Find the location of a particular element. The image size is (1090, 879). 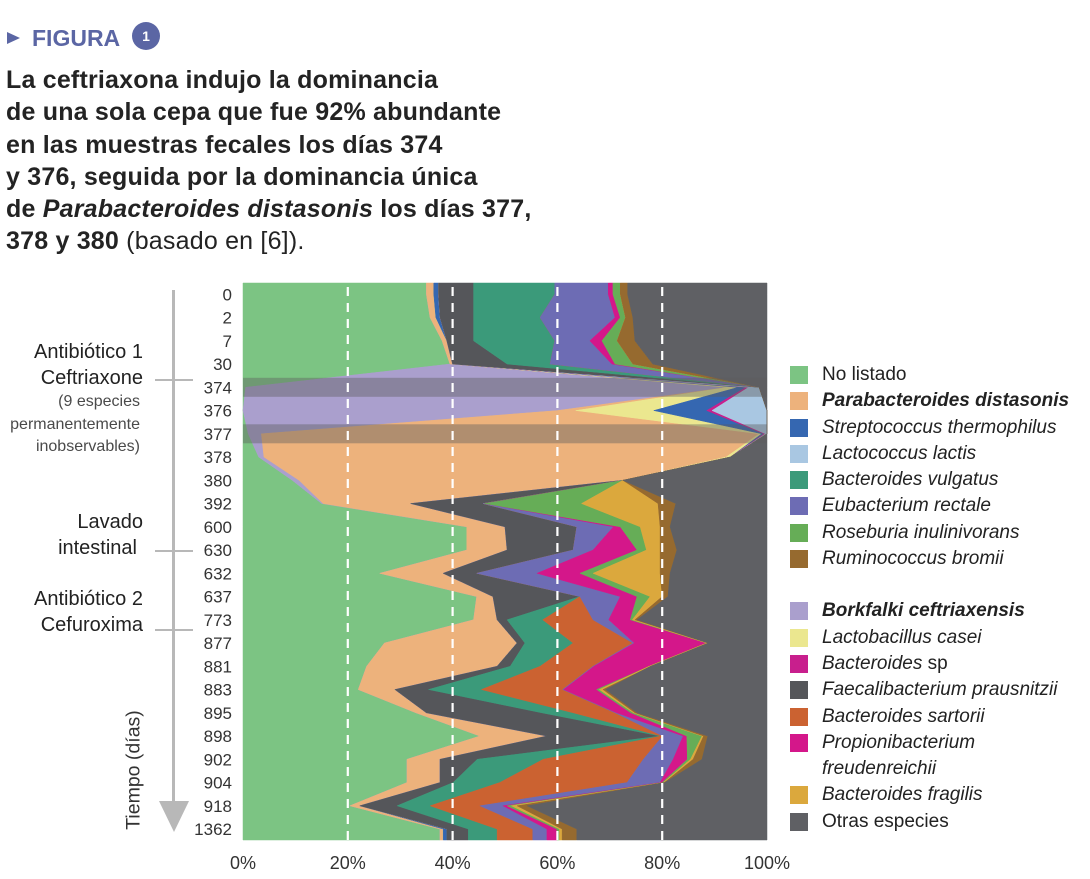

y-tick-label: 600 is located at coordinates (218, 527).